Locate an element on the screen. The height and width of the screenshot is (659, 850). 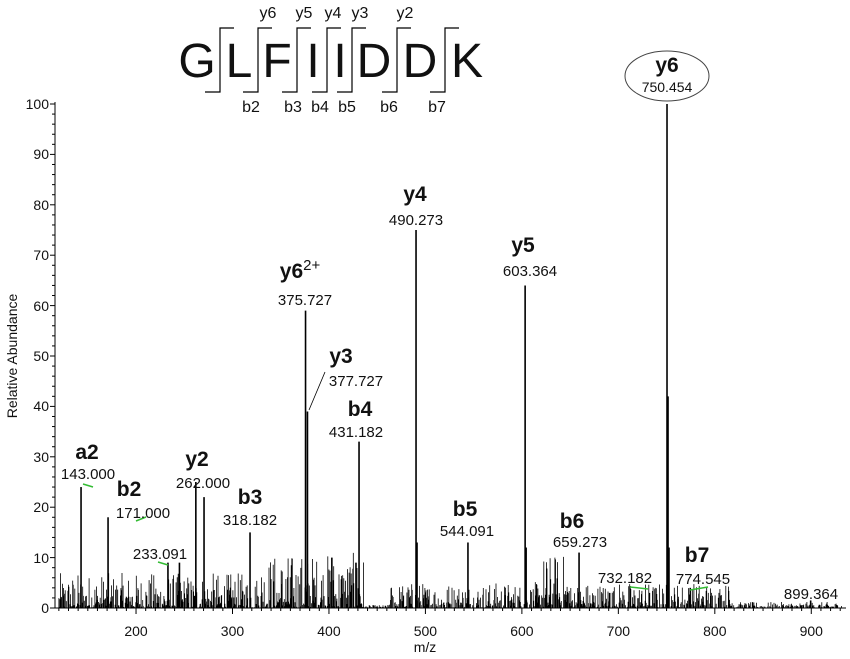
fragment-y3: y3 is located at coordinates (360, 13).